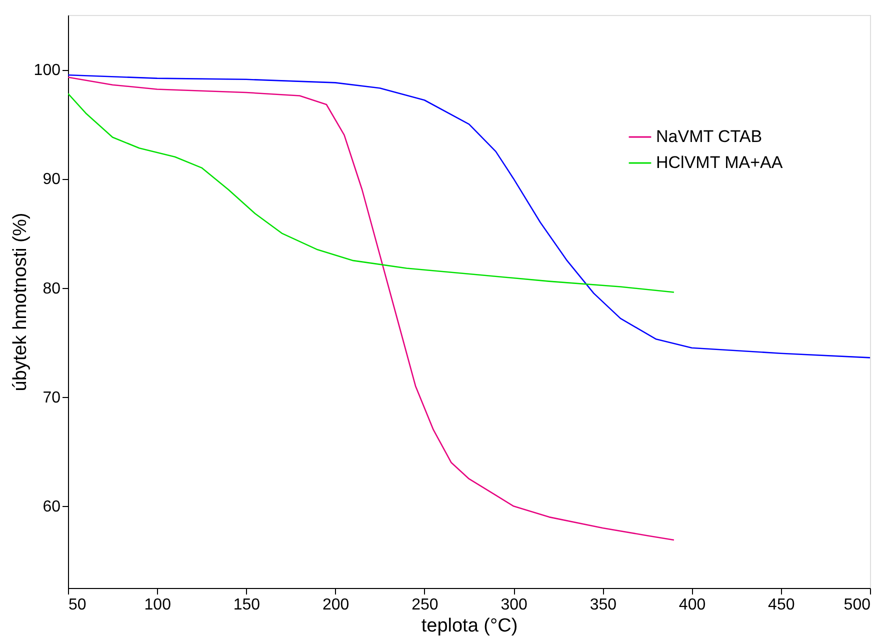 The image size is (886, 643). What do you see at coordinates (246, 605) in the screenshot?
I see `x-tick-label: 150` at bounding box center [246, 605].